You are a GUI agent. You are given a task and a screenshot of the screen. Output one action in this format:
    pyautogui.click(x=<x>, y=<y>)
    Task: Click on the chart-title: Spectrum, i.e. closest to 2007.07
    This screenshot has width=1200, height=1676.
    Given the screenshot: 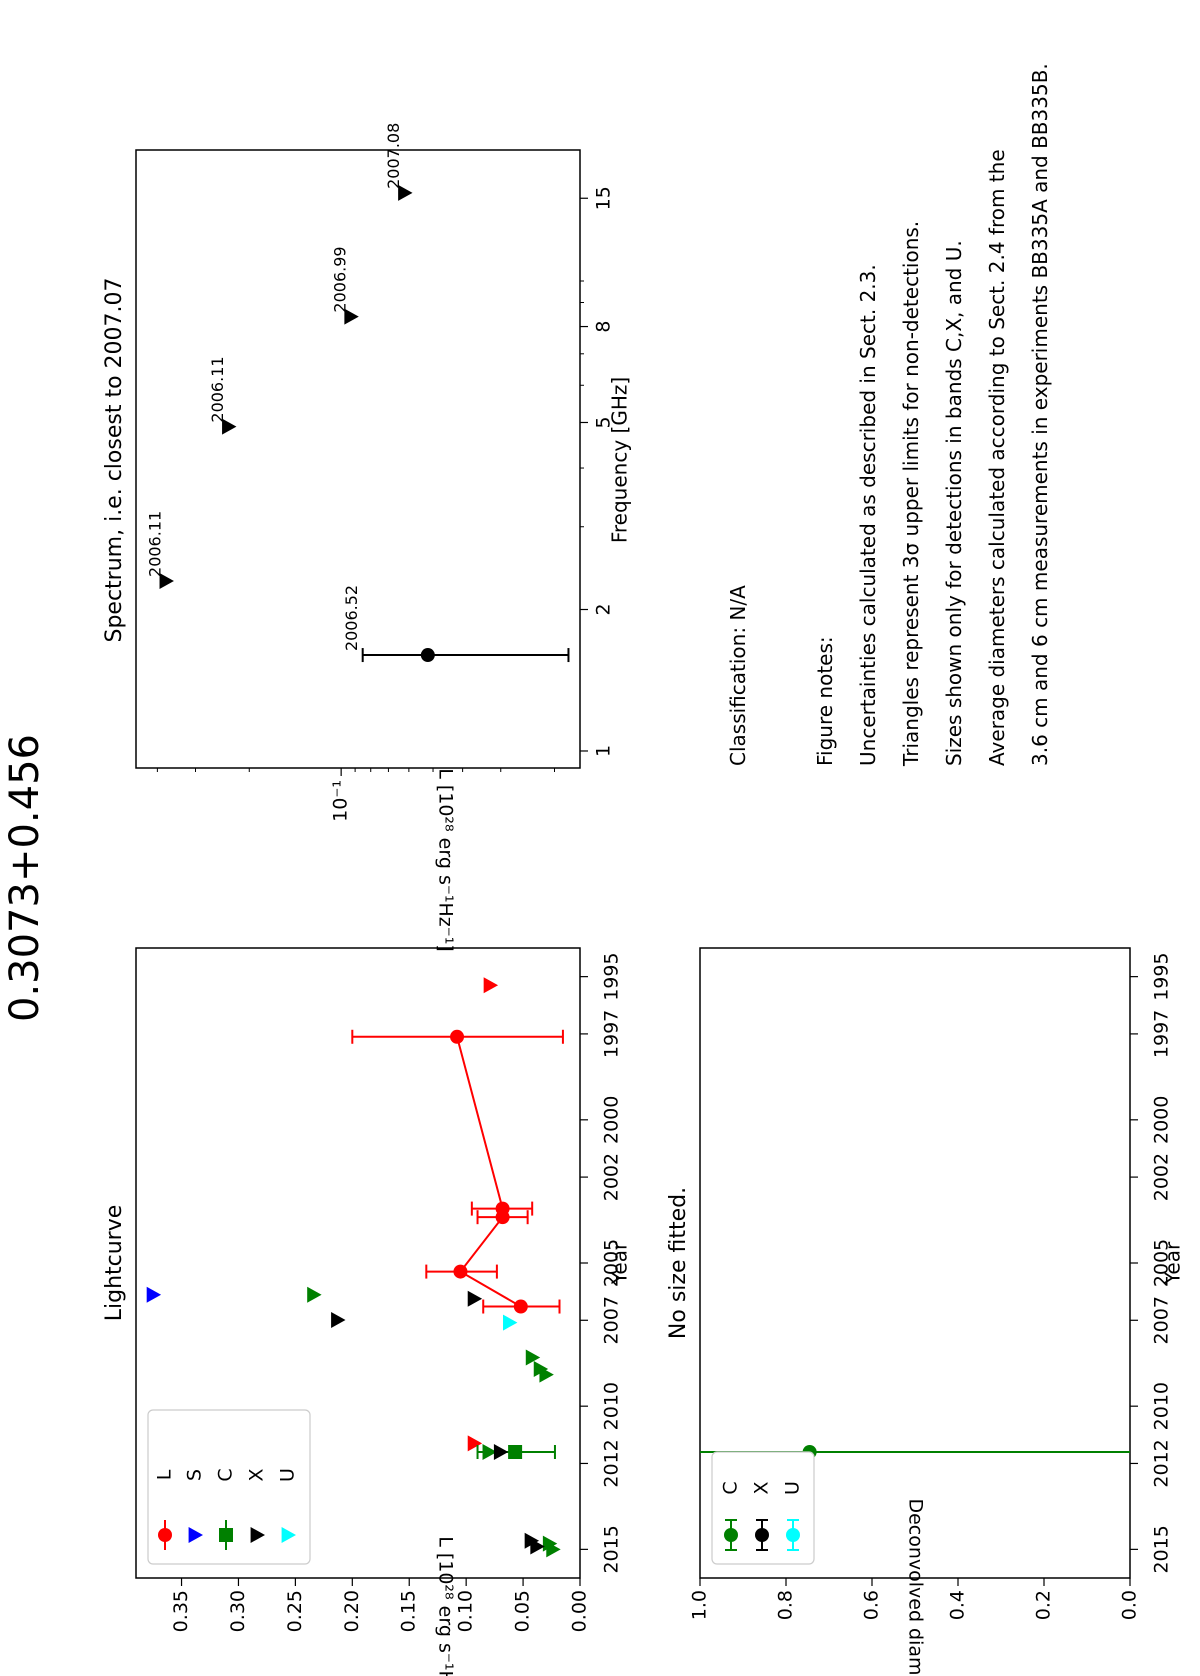 What is the action you would take?
    pyautogui.click(x=114, y=459)
    